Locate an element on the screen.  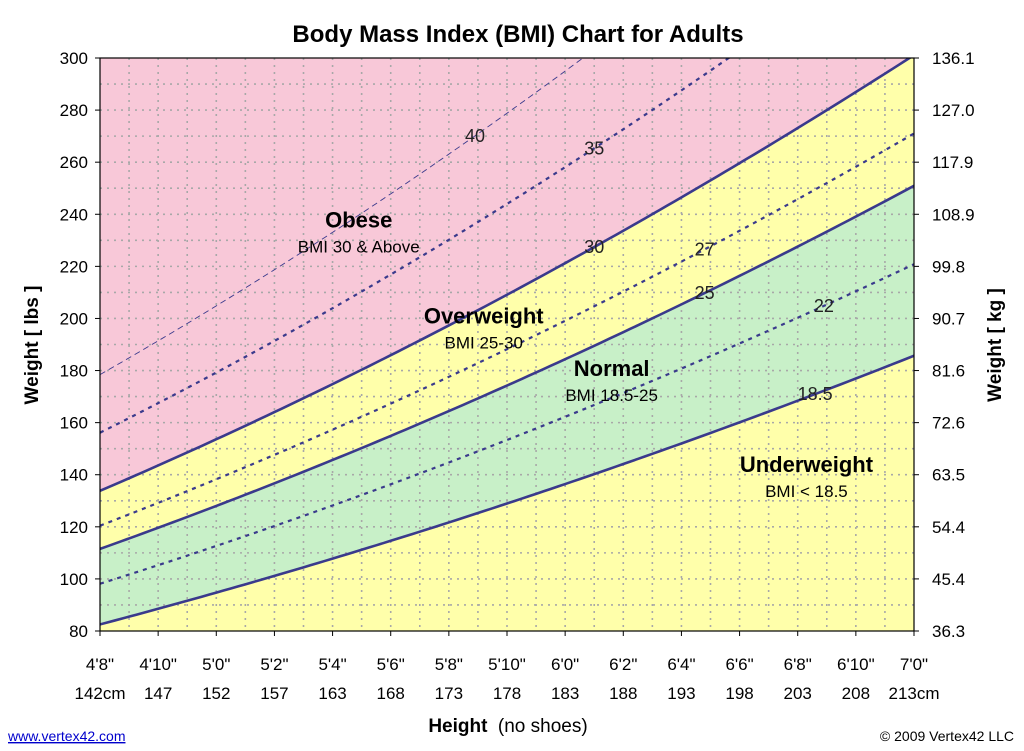
x-tick-label-ftin: 6'2" is located at coordinates (623, 664).